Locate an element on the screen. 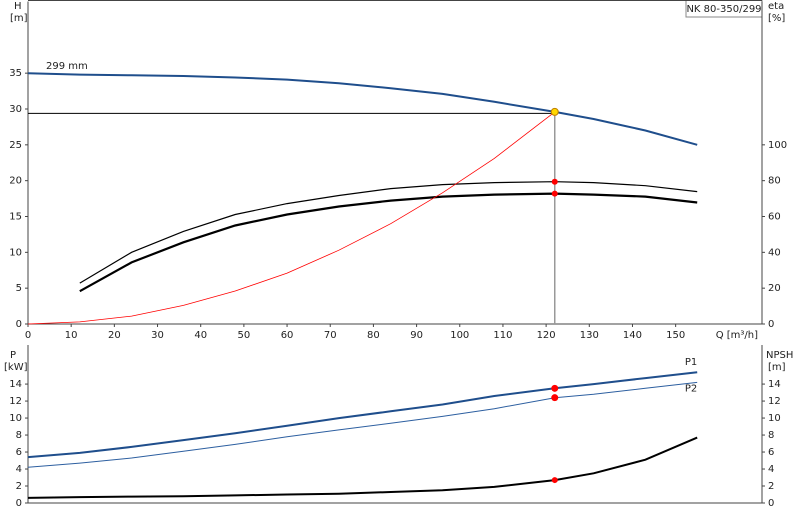  y-tick-label: 14 is located at coordinates (15, 384).